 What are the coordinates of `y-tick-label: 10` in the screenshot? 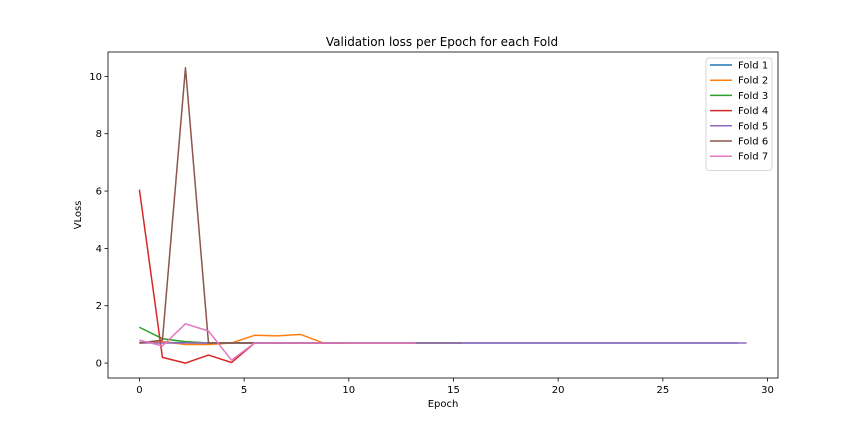 It's located at (95, 77).